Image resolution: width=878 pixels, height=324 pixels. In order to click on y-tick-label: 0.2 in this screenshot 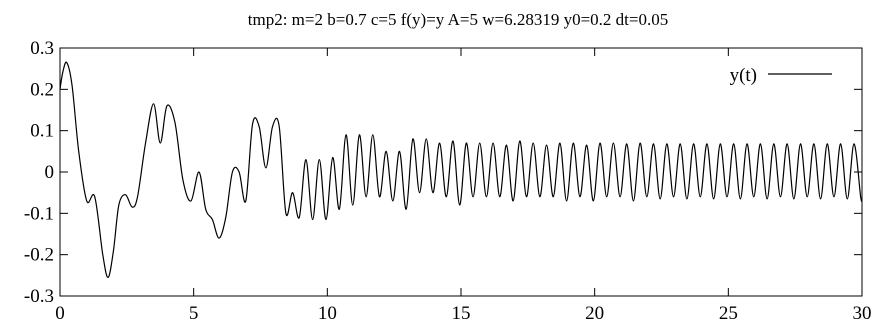, I will do `click(42, 89)`.